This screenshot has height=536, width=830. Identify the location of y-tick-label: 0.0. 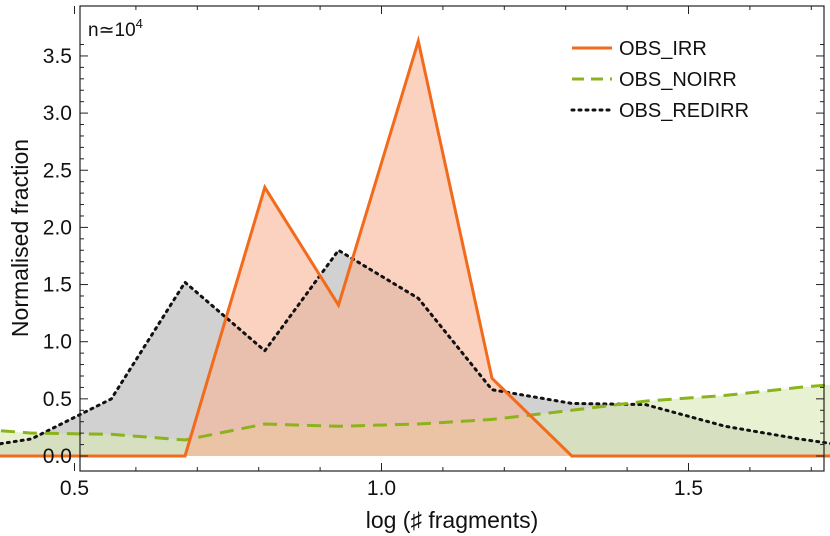
(57, 456).